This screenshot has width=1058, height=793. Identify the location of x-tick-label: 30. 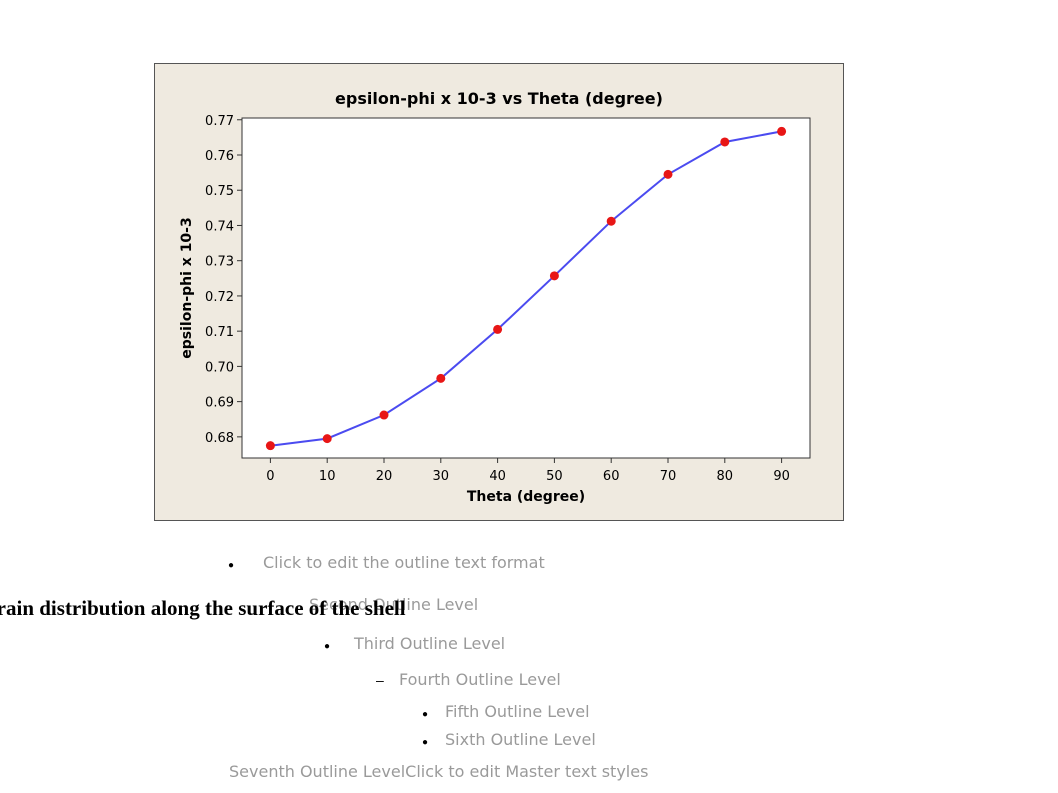
(441, 476).